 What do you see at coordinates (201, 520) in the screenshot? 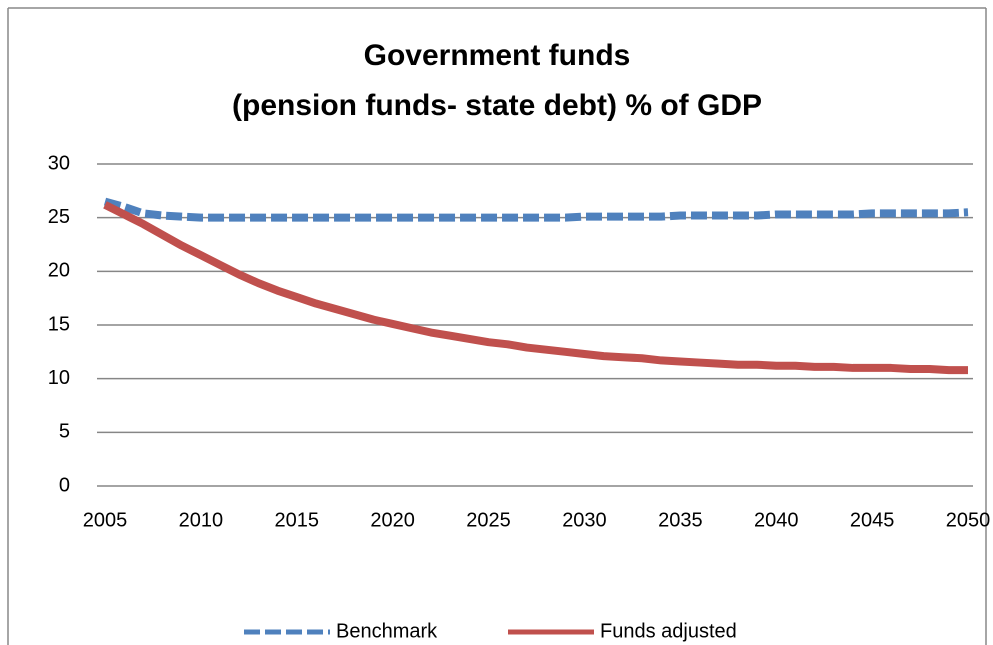
I see `x-tick-label: 2010` at bounding box center [201, 520].